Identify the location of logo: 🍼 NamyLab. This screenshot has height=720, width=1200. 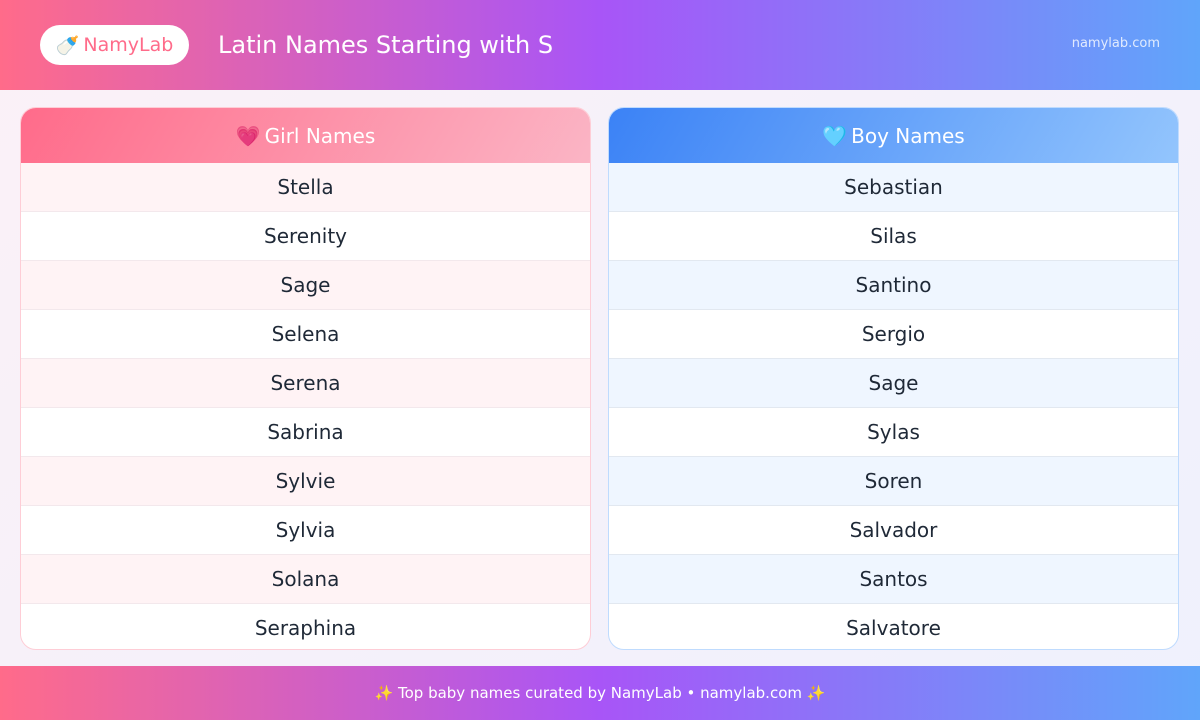
(114, 45).